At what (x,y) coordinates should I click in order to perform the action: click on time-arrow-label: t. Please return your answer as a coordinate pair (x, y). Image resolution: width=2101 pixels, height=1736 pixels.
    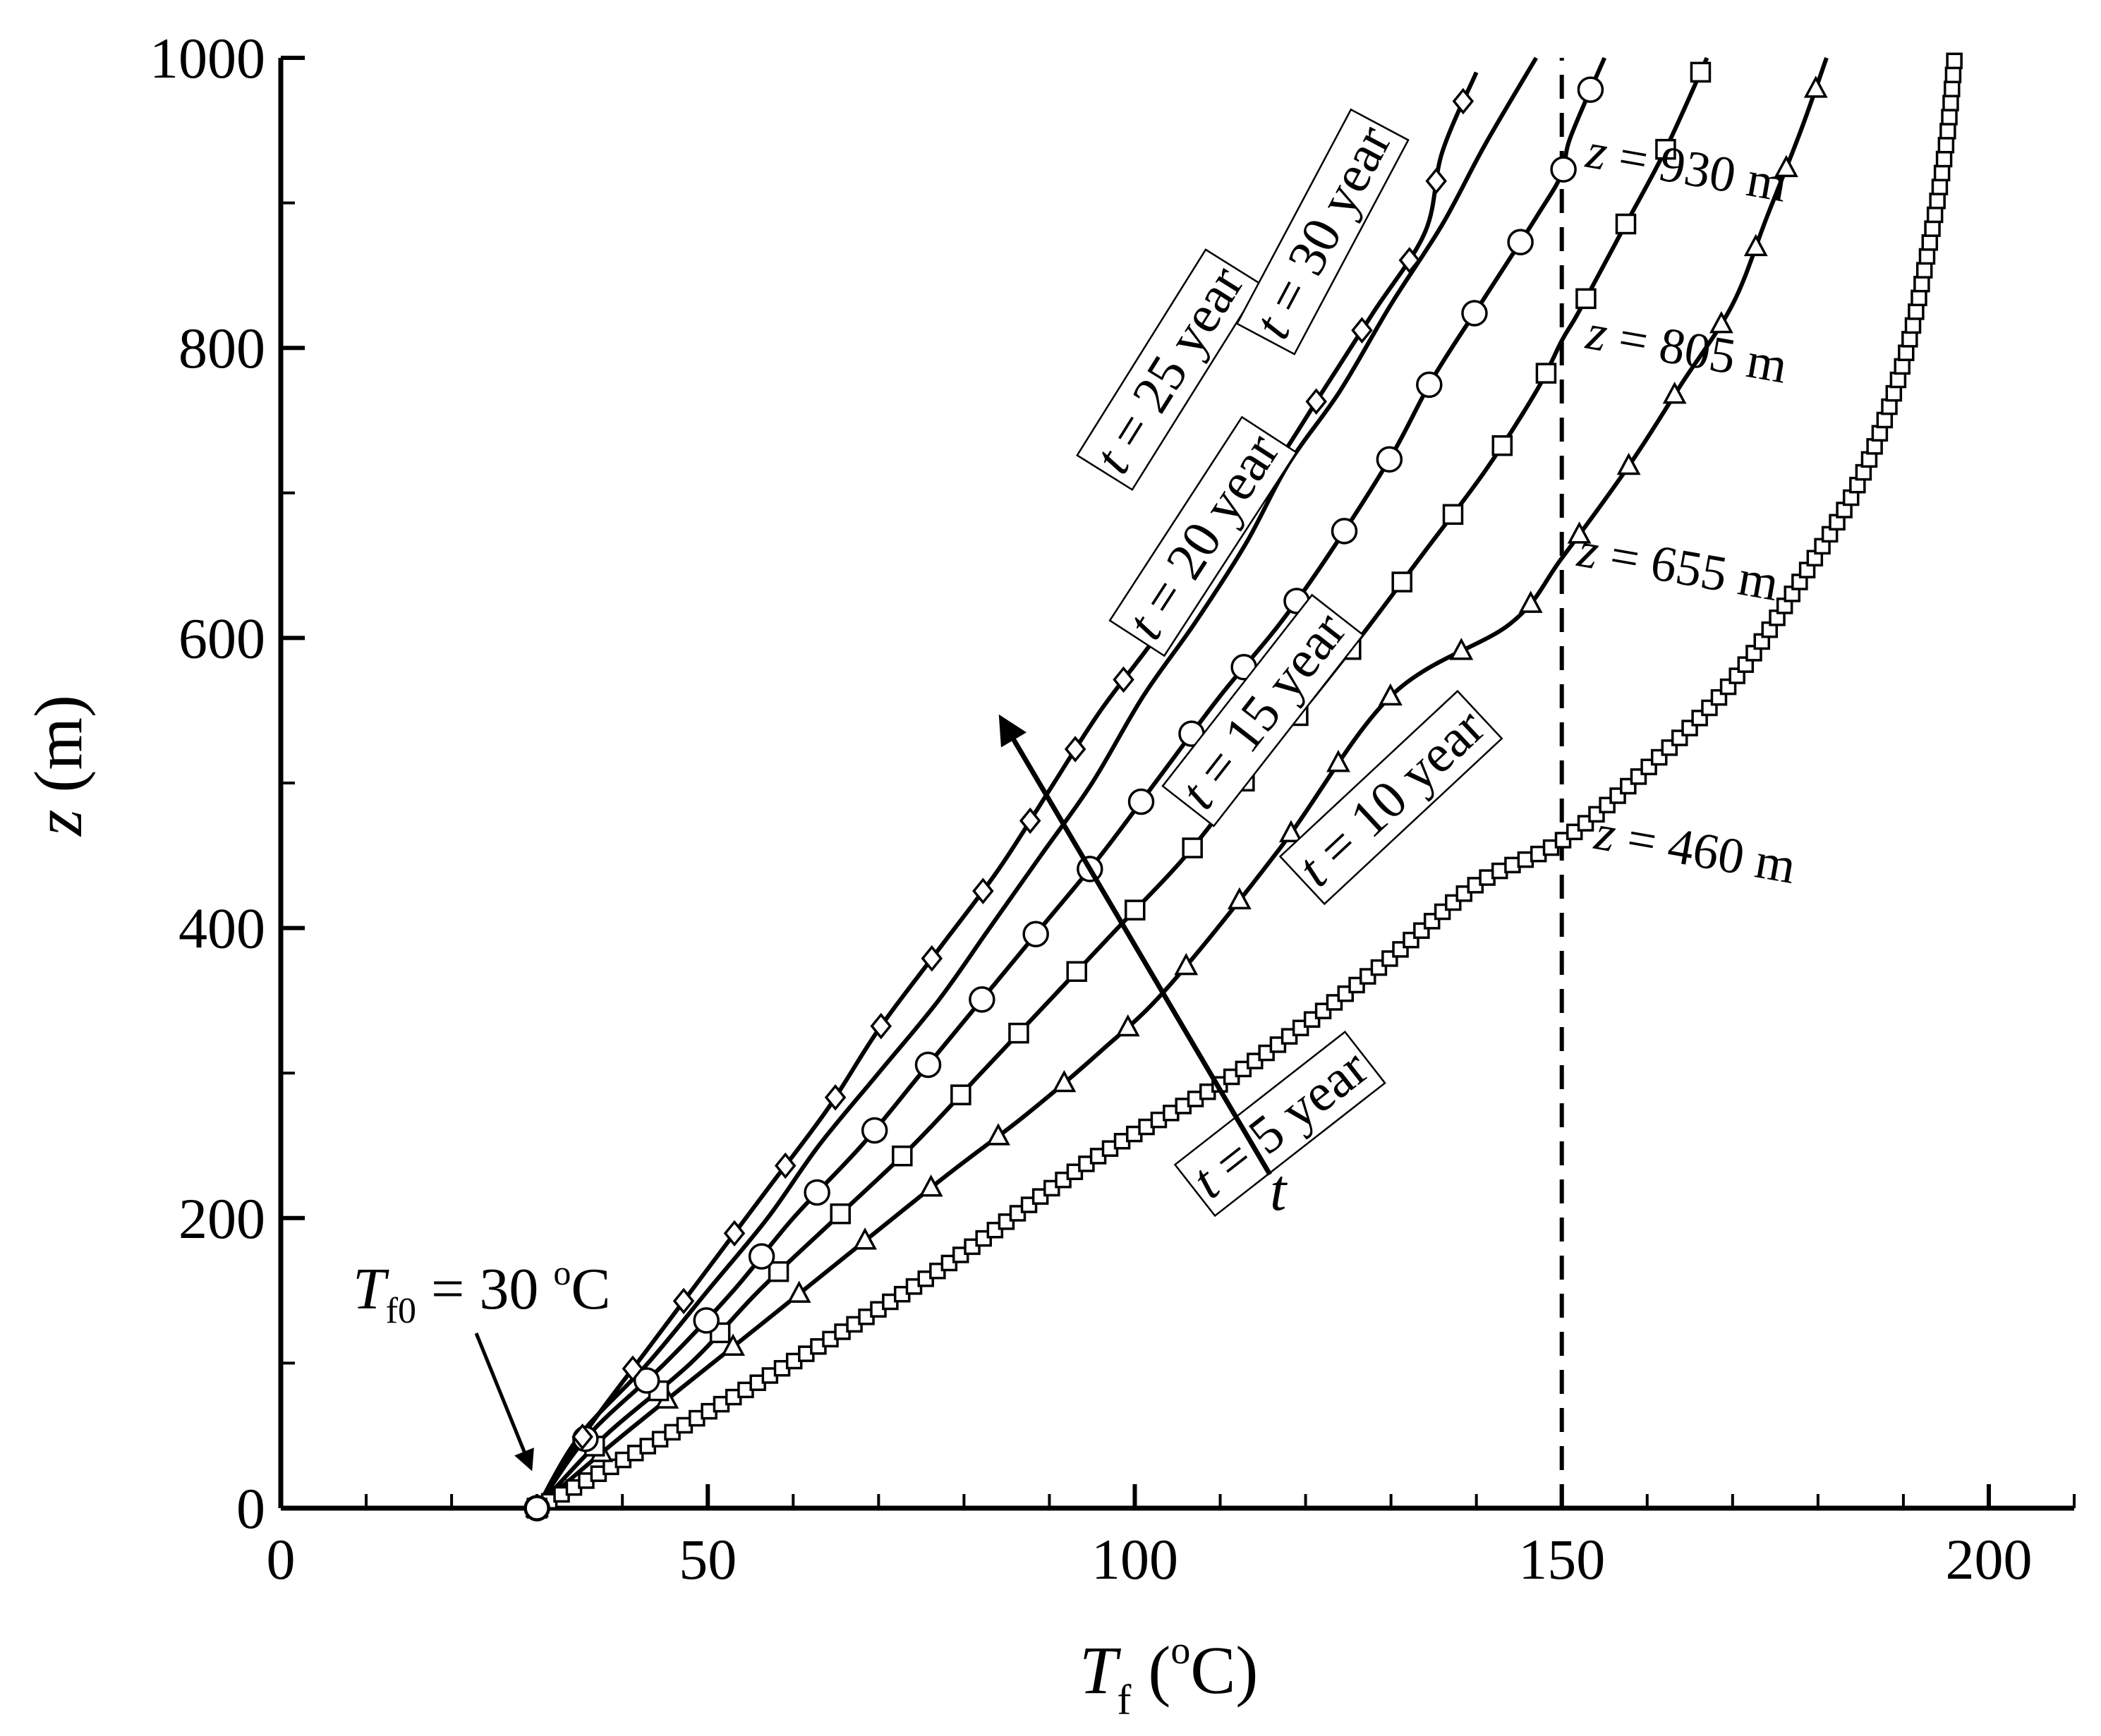
    Looking at the image, I should click on (1279, 1190).